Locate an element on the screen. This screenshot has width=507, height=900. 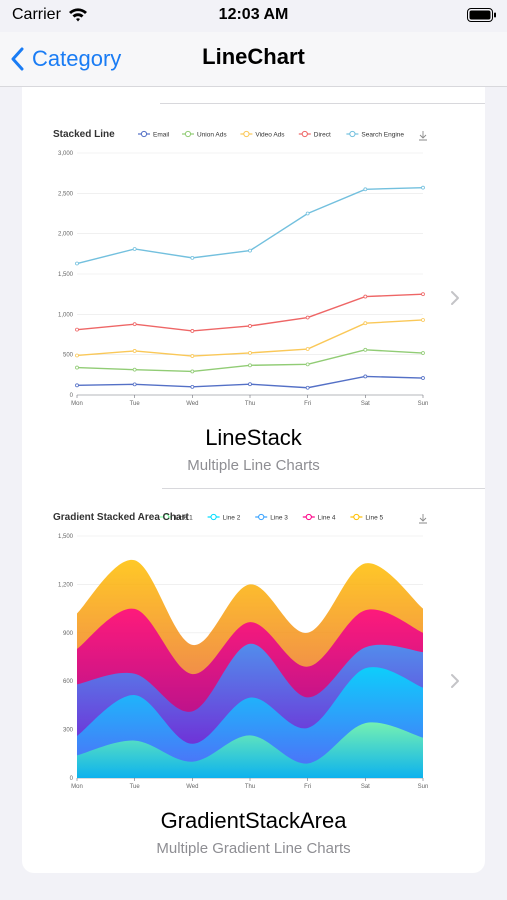
legend-item: Direct is located at coordinates (314, 134).